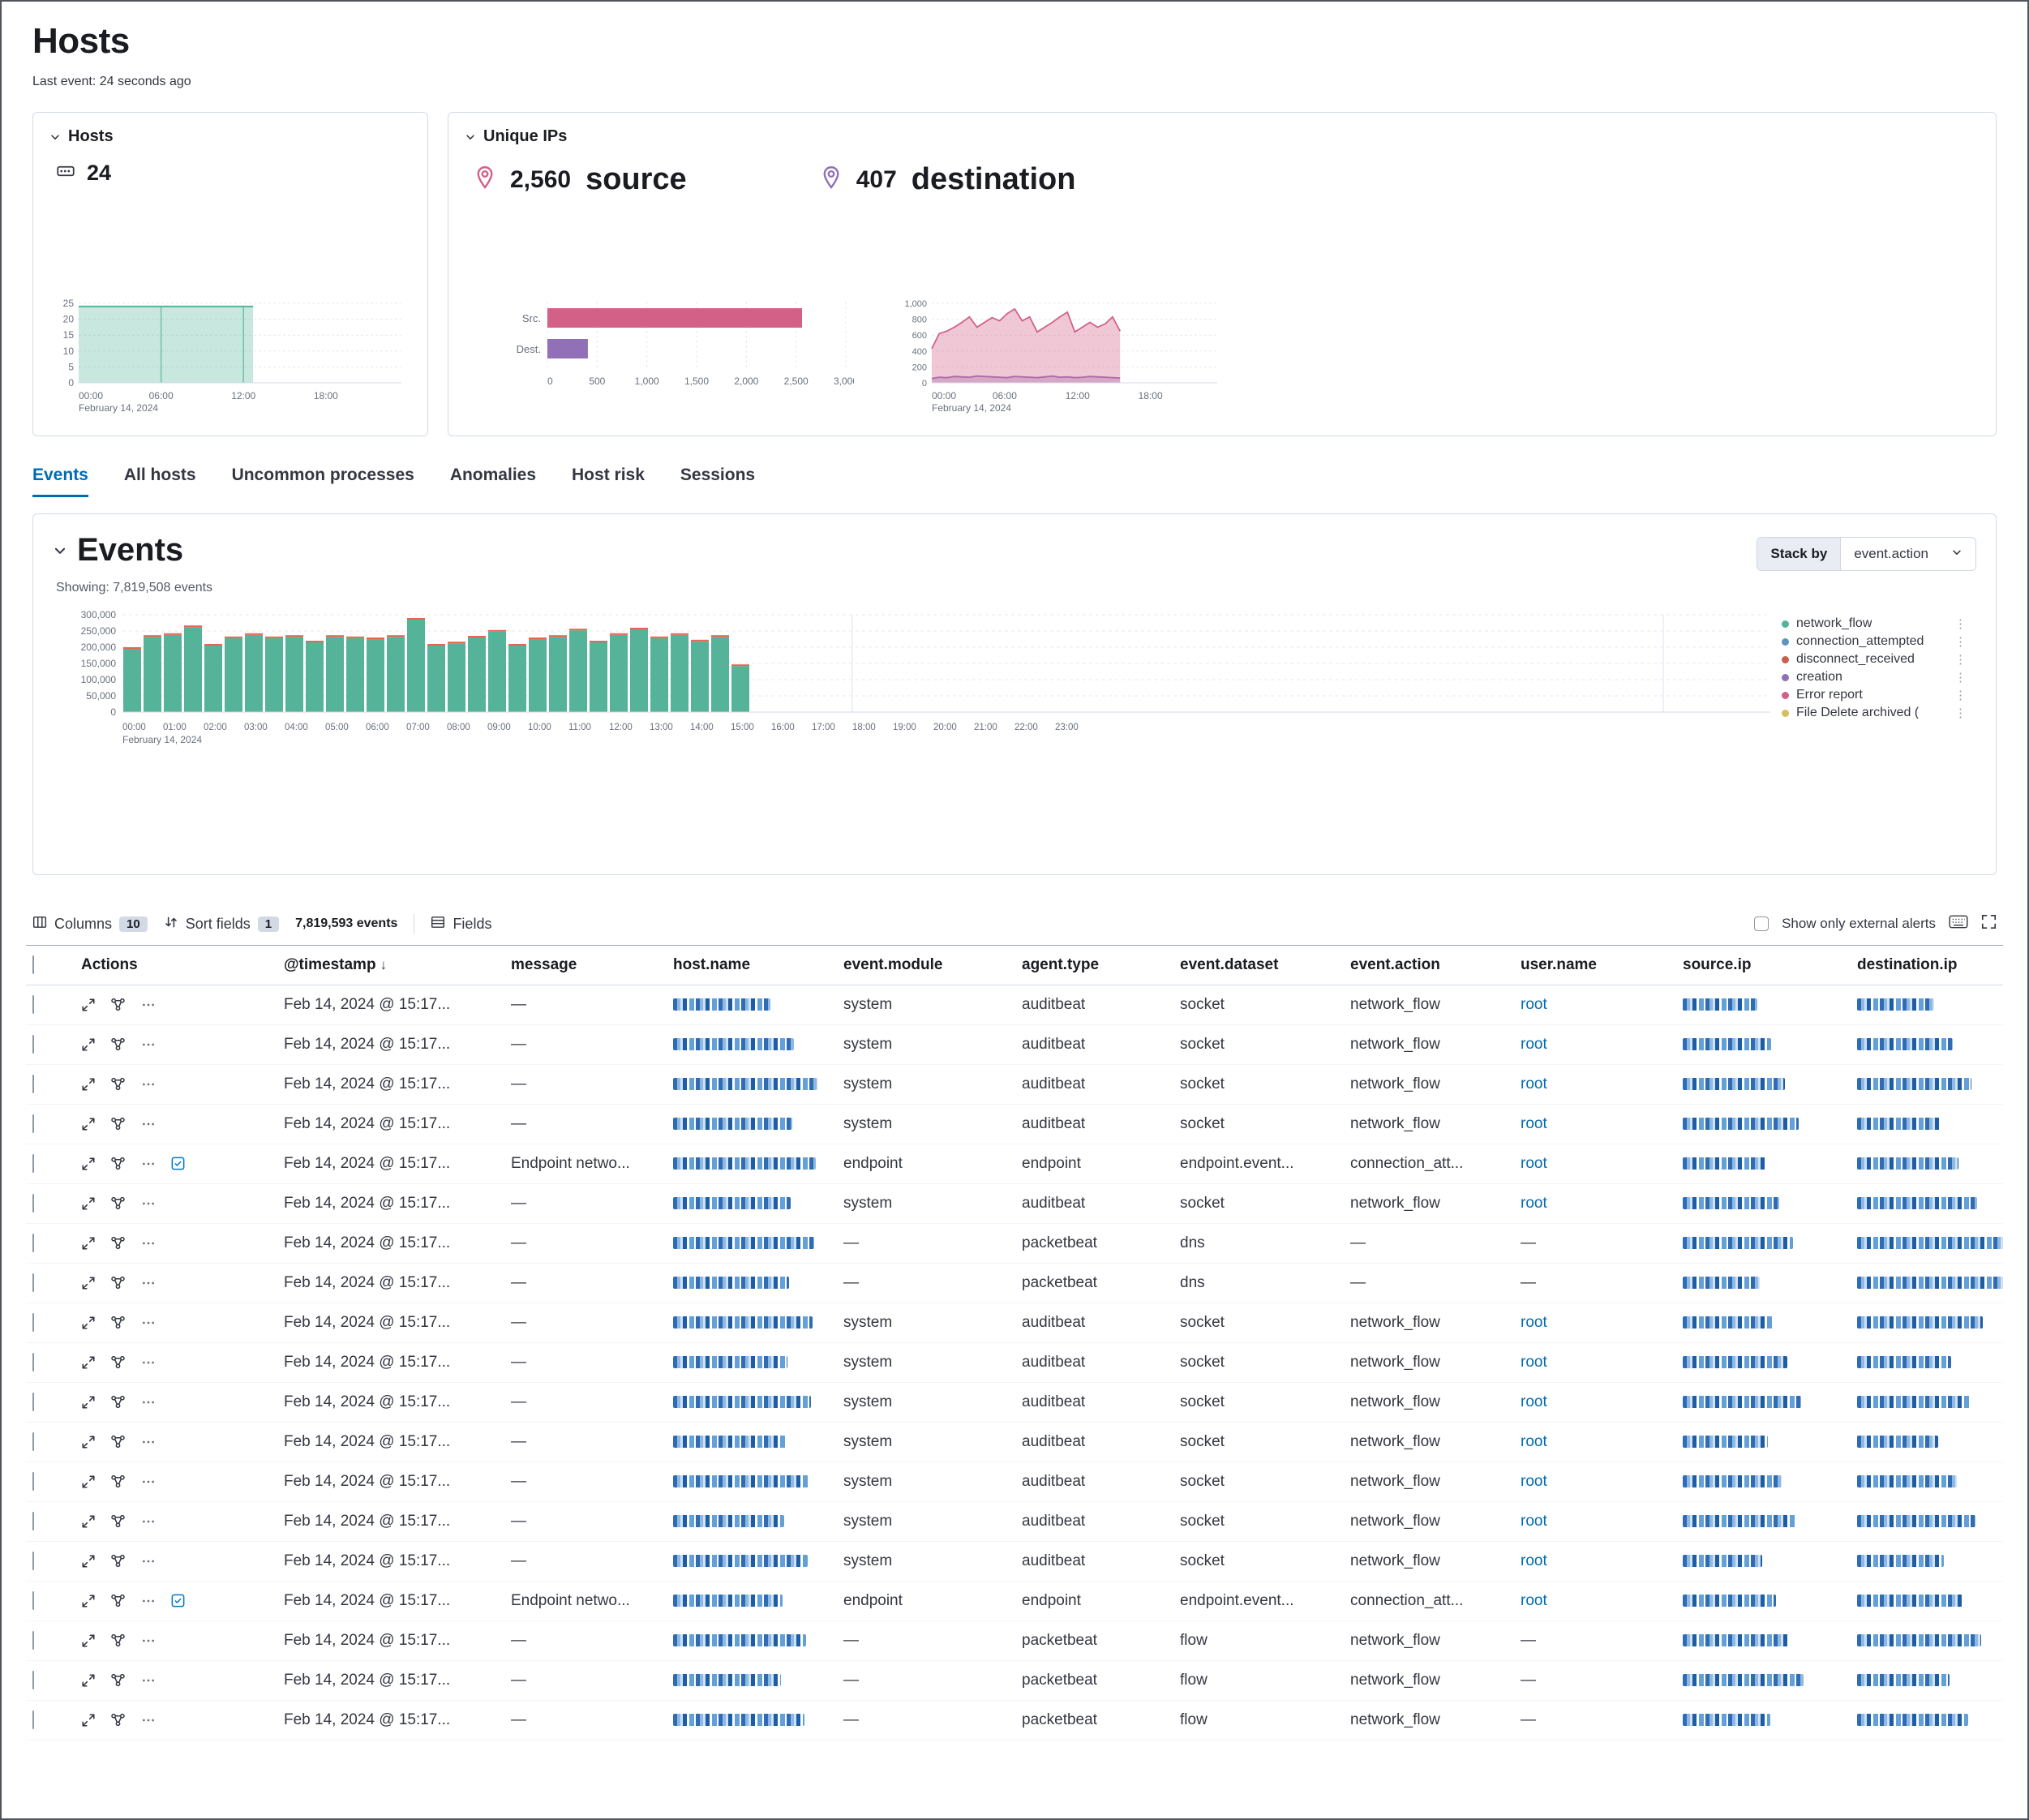 Image resolution: width=2029 pixels, height=1820 pixels. What do you see at coordinates (1763, 965) in the screenshot?
I see `header-source-ip: source.ip` at bounding box center [1763, 965].